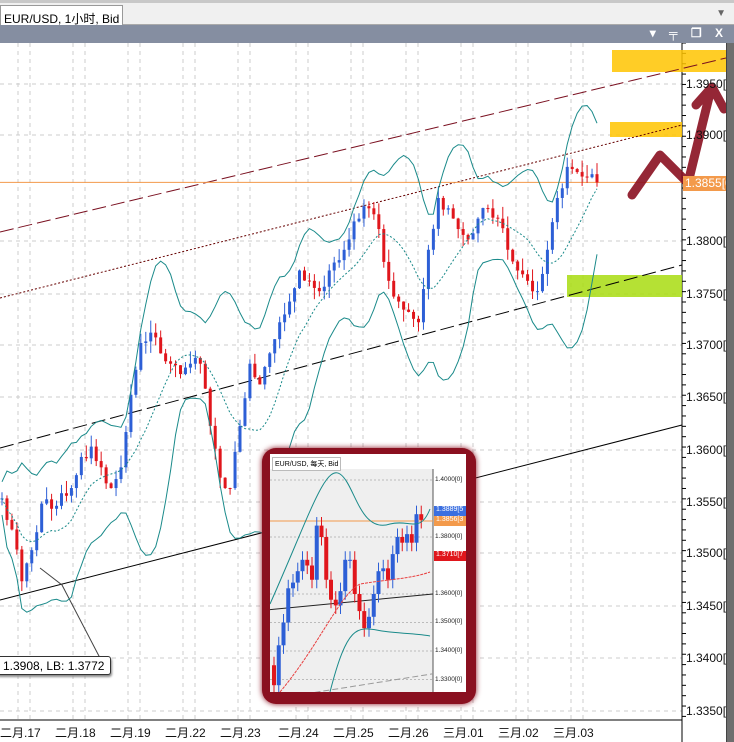  I want to click on current-price-badge: 1.3855[0], so click(708, 183).